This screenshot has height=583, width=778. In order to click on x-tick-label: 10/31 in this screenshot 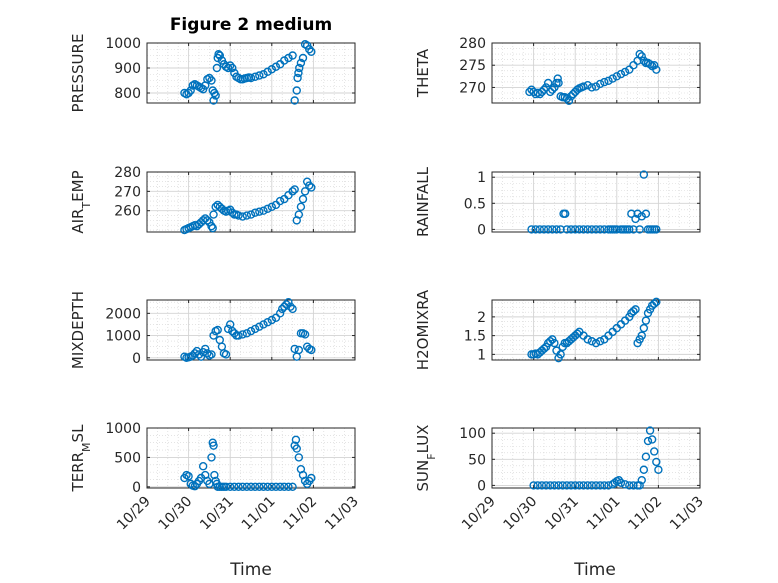, I will do `click(217, 514)`.